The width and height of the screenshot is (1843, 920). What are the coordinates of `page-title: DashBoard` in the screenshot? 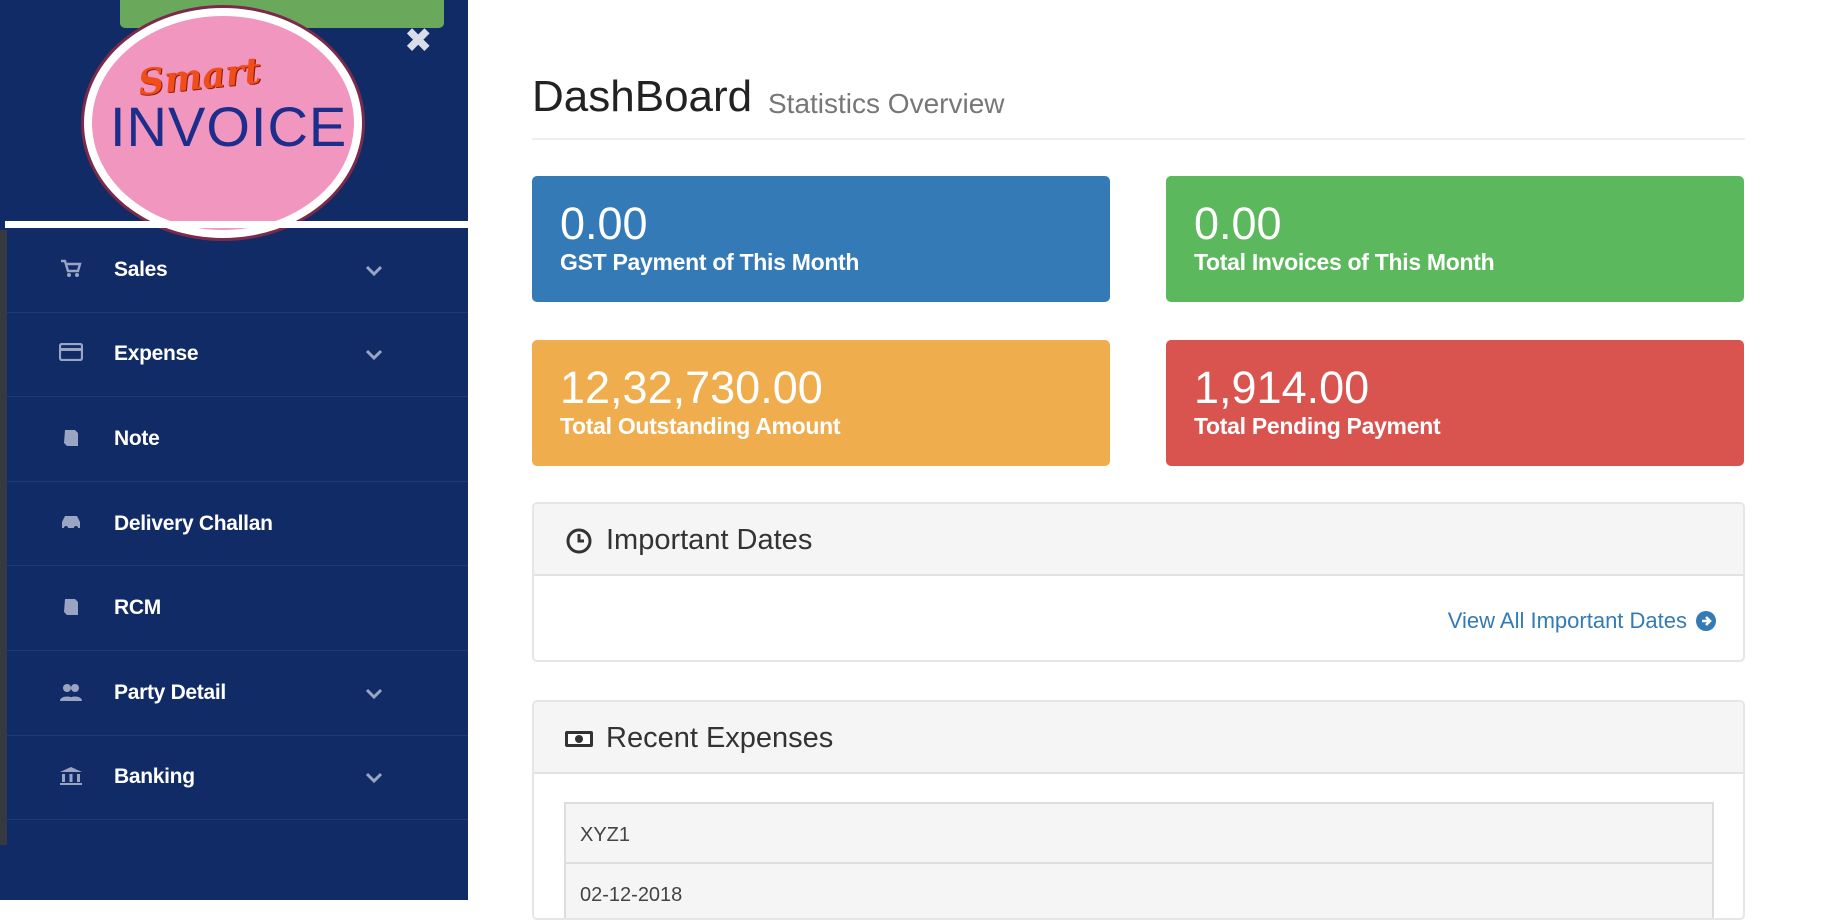 It's located at (642, 96).